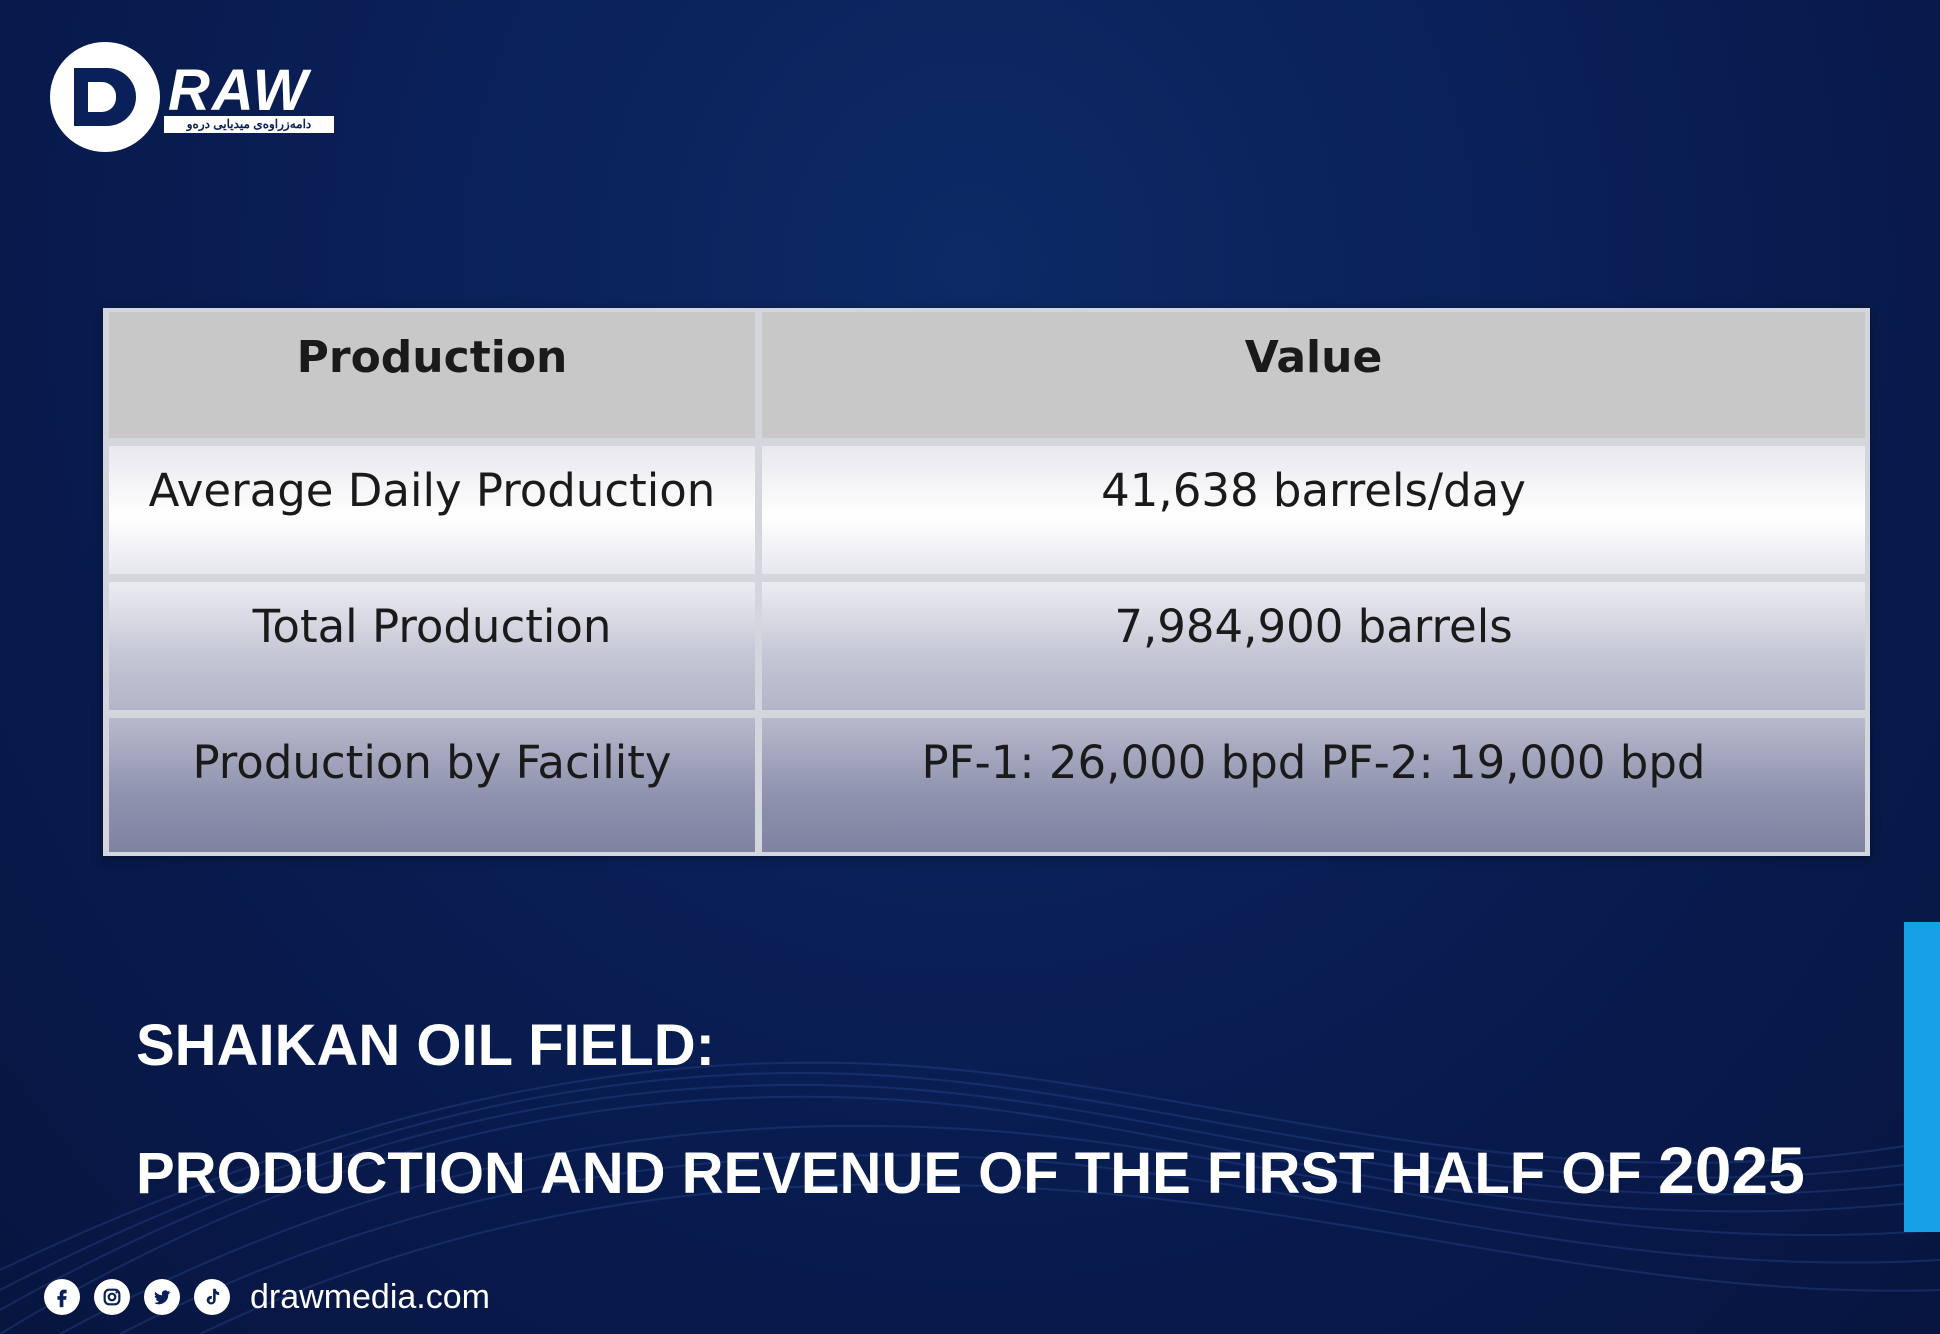 This screenshot has width=1940, height=1334. I want to click on row-value: PF-1: 26,000 bpd PF-2: 19,000 bpd, so click(1313, 785).